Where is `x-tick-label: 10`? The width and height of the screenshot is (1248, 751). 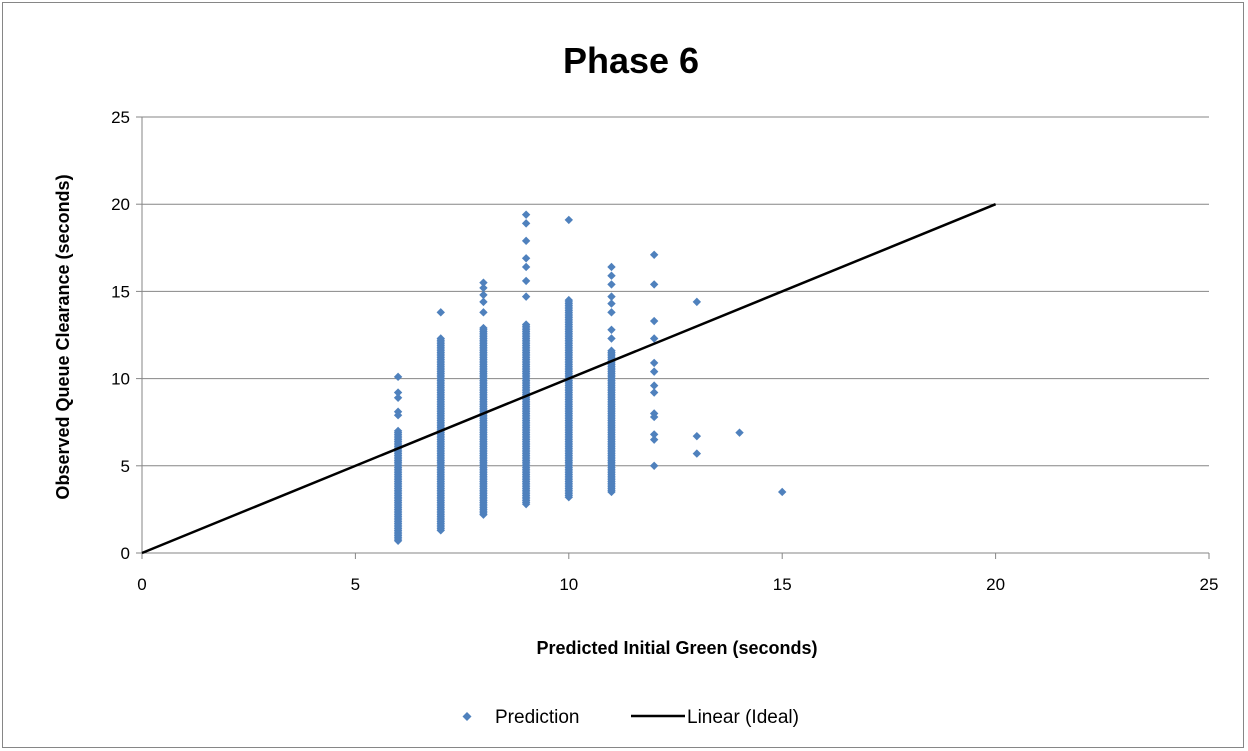
x-tick-label: 10 is located at coordinates (568, 584).